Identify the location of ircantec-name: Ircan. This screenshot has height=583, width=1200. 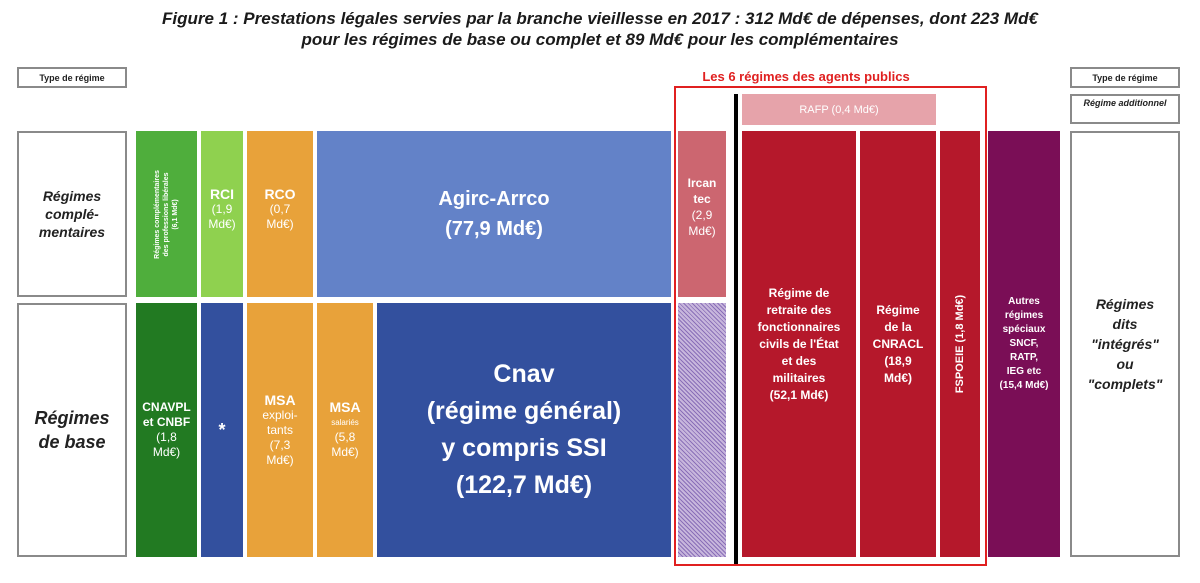
(702, 183).